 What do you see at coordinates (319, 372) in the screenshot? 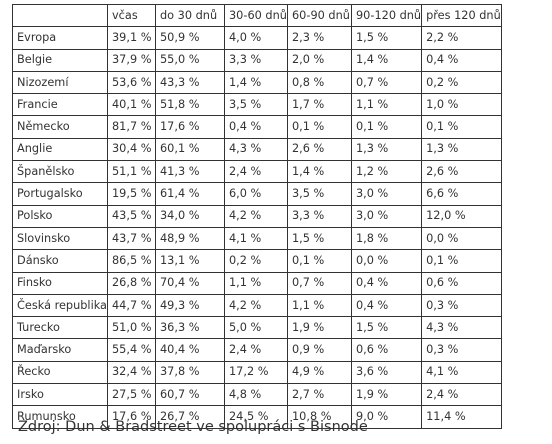
I see `value-cell: 4,9 %` at bounding box center [319, 372].